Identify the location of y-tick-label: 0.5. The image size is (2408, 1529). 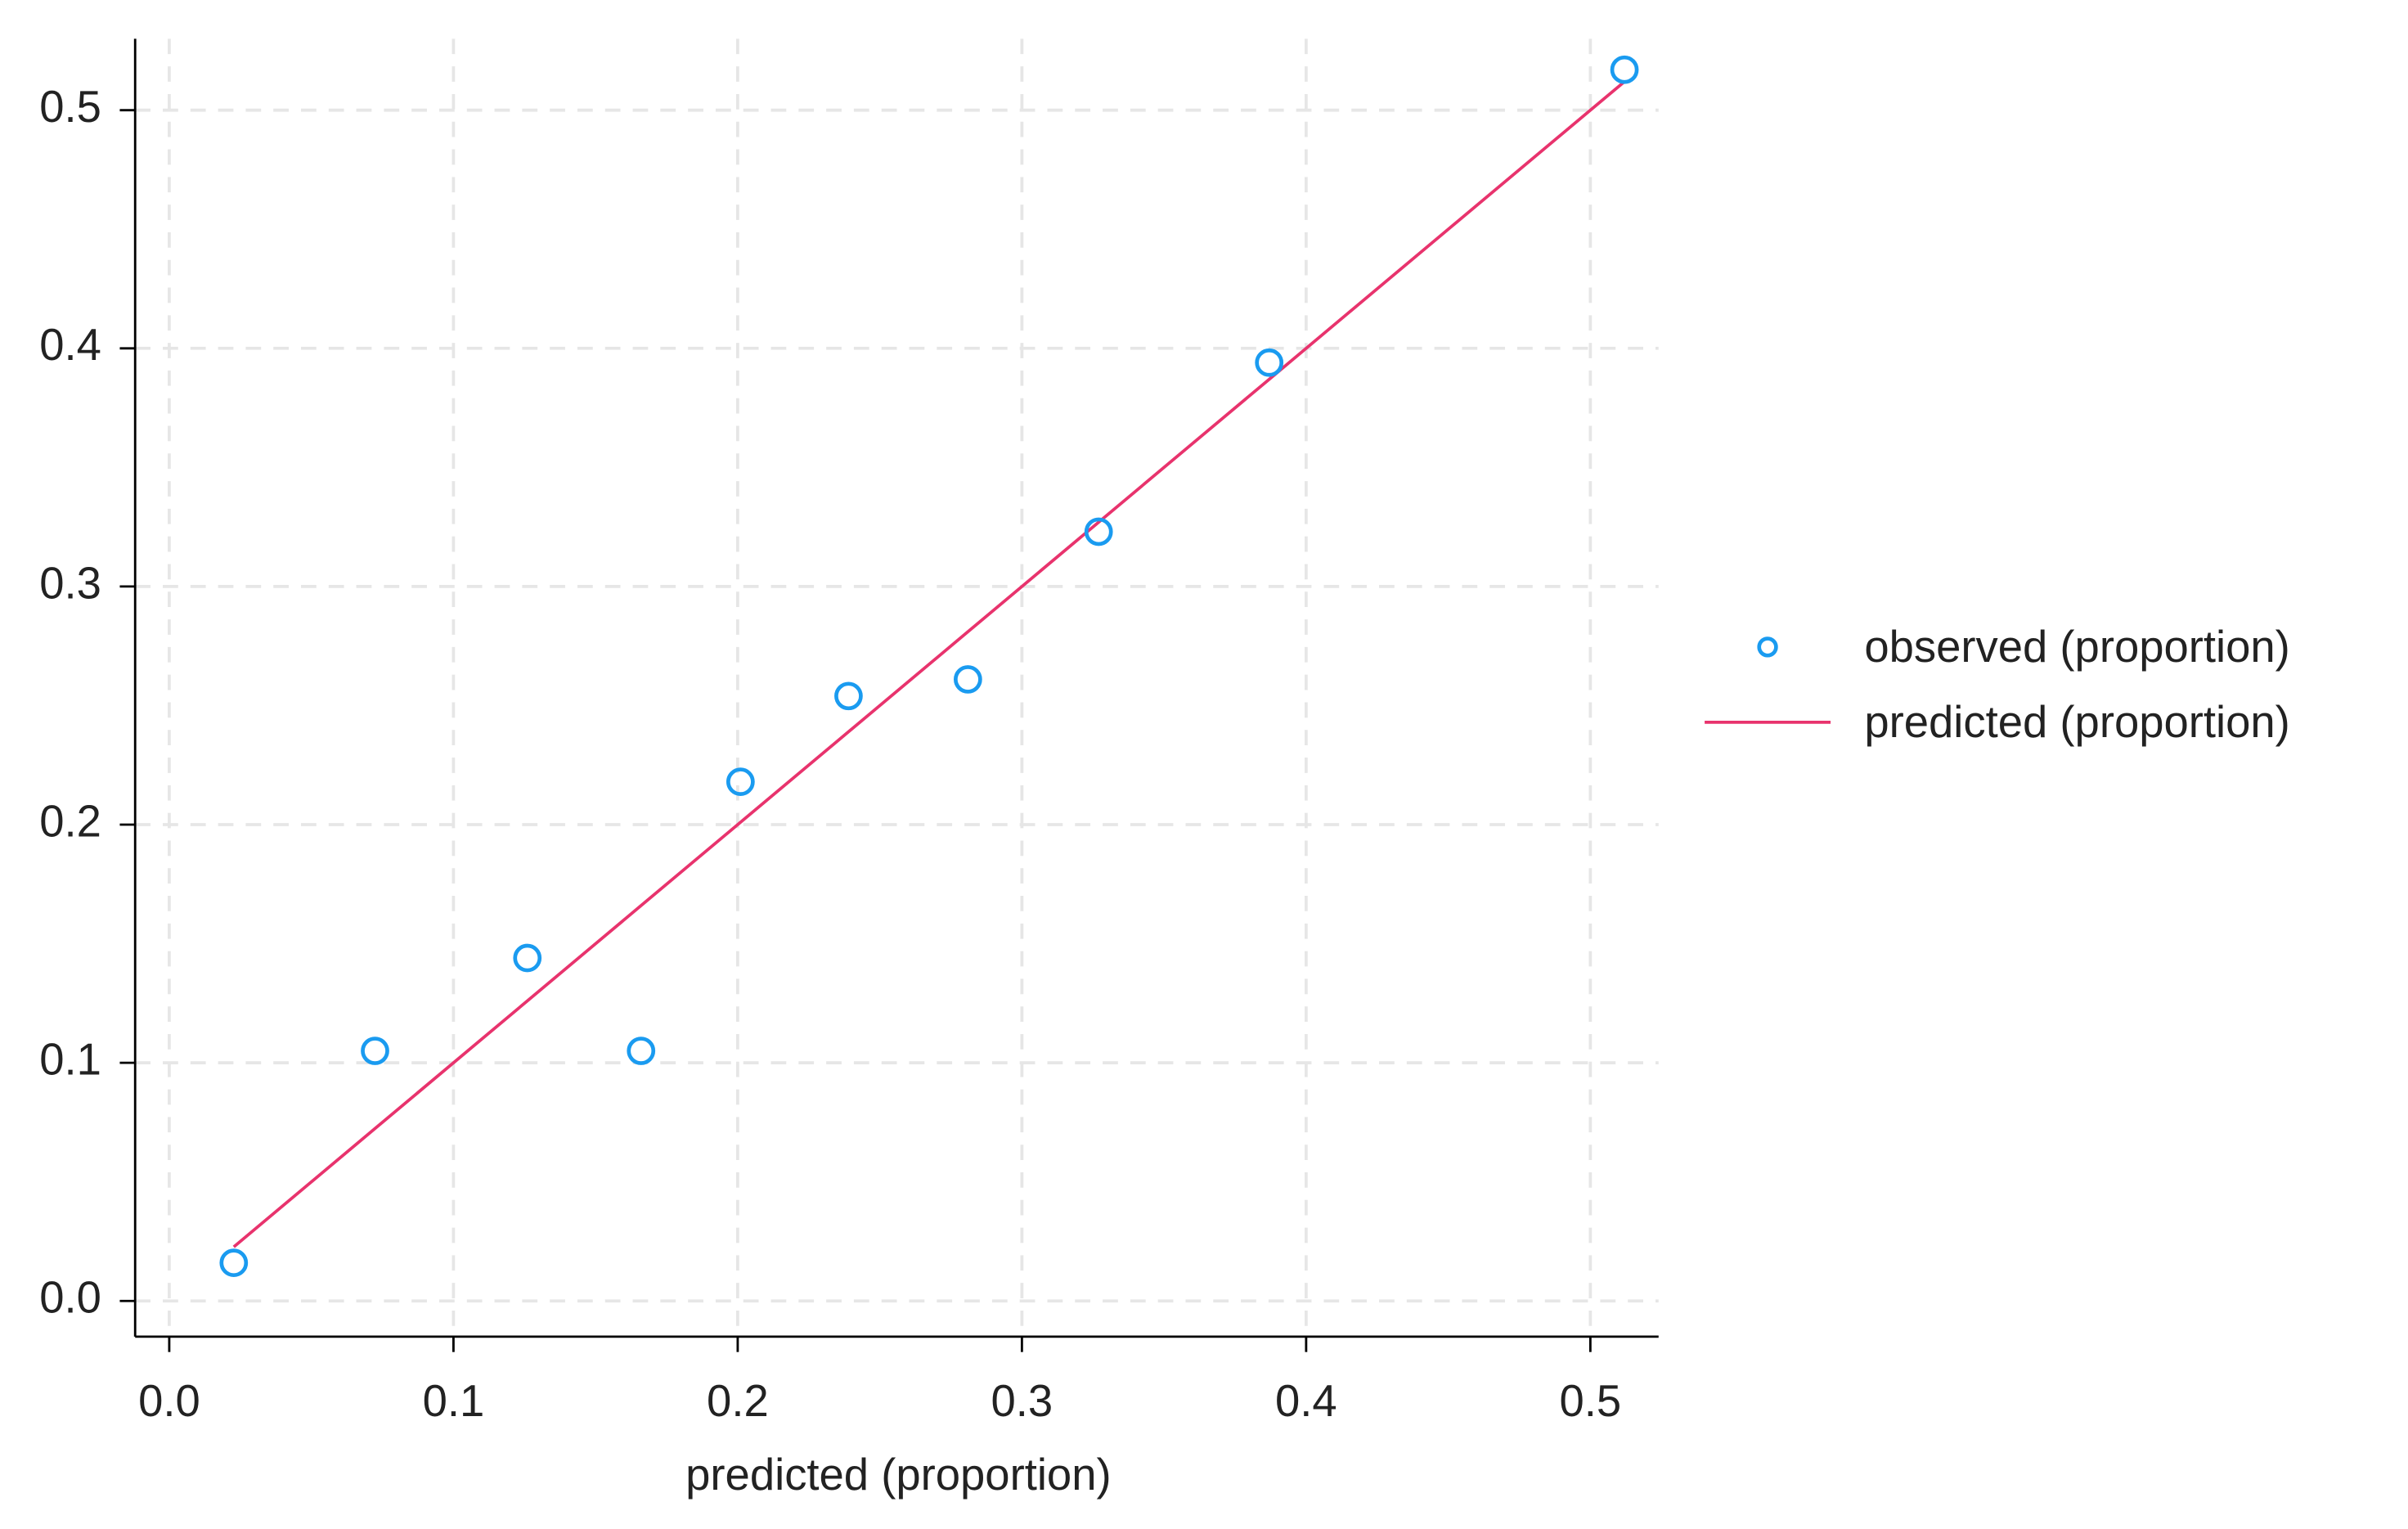
(70, 107).